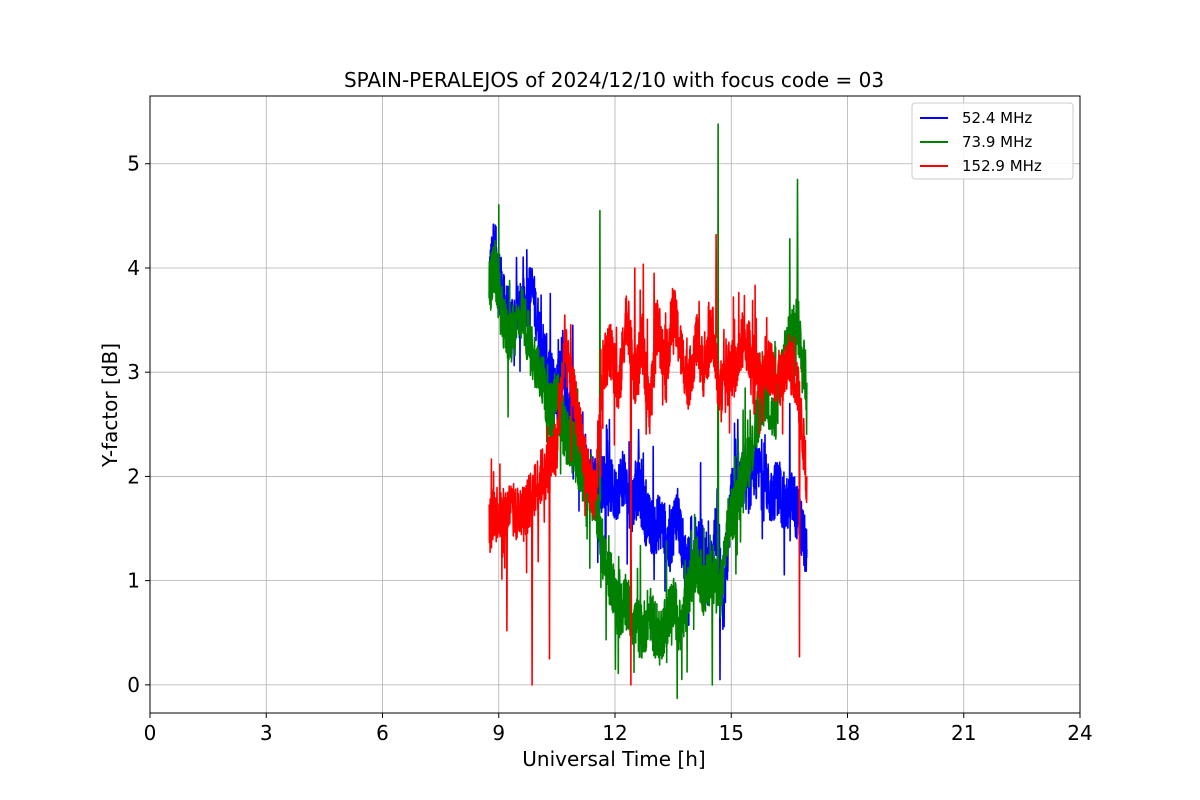 The width and height of the screenshot is (1200, 800). What do you see at coordinates (613, 759) in the screenshot?
I see `x-axis-label: Universal Time [h]` at bounding box center [613, 759].